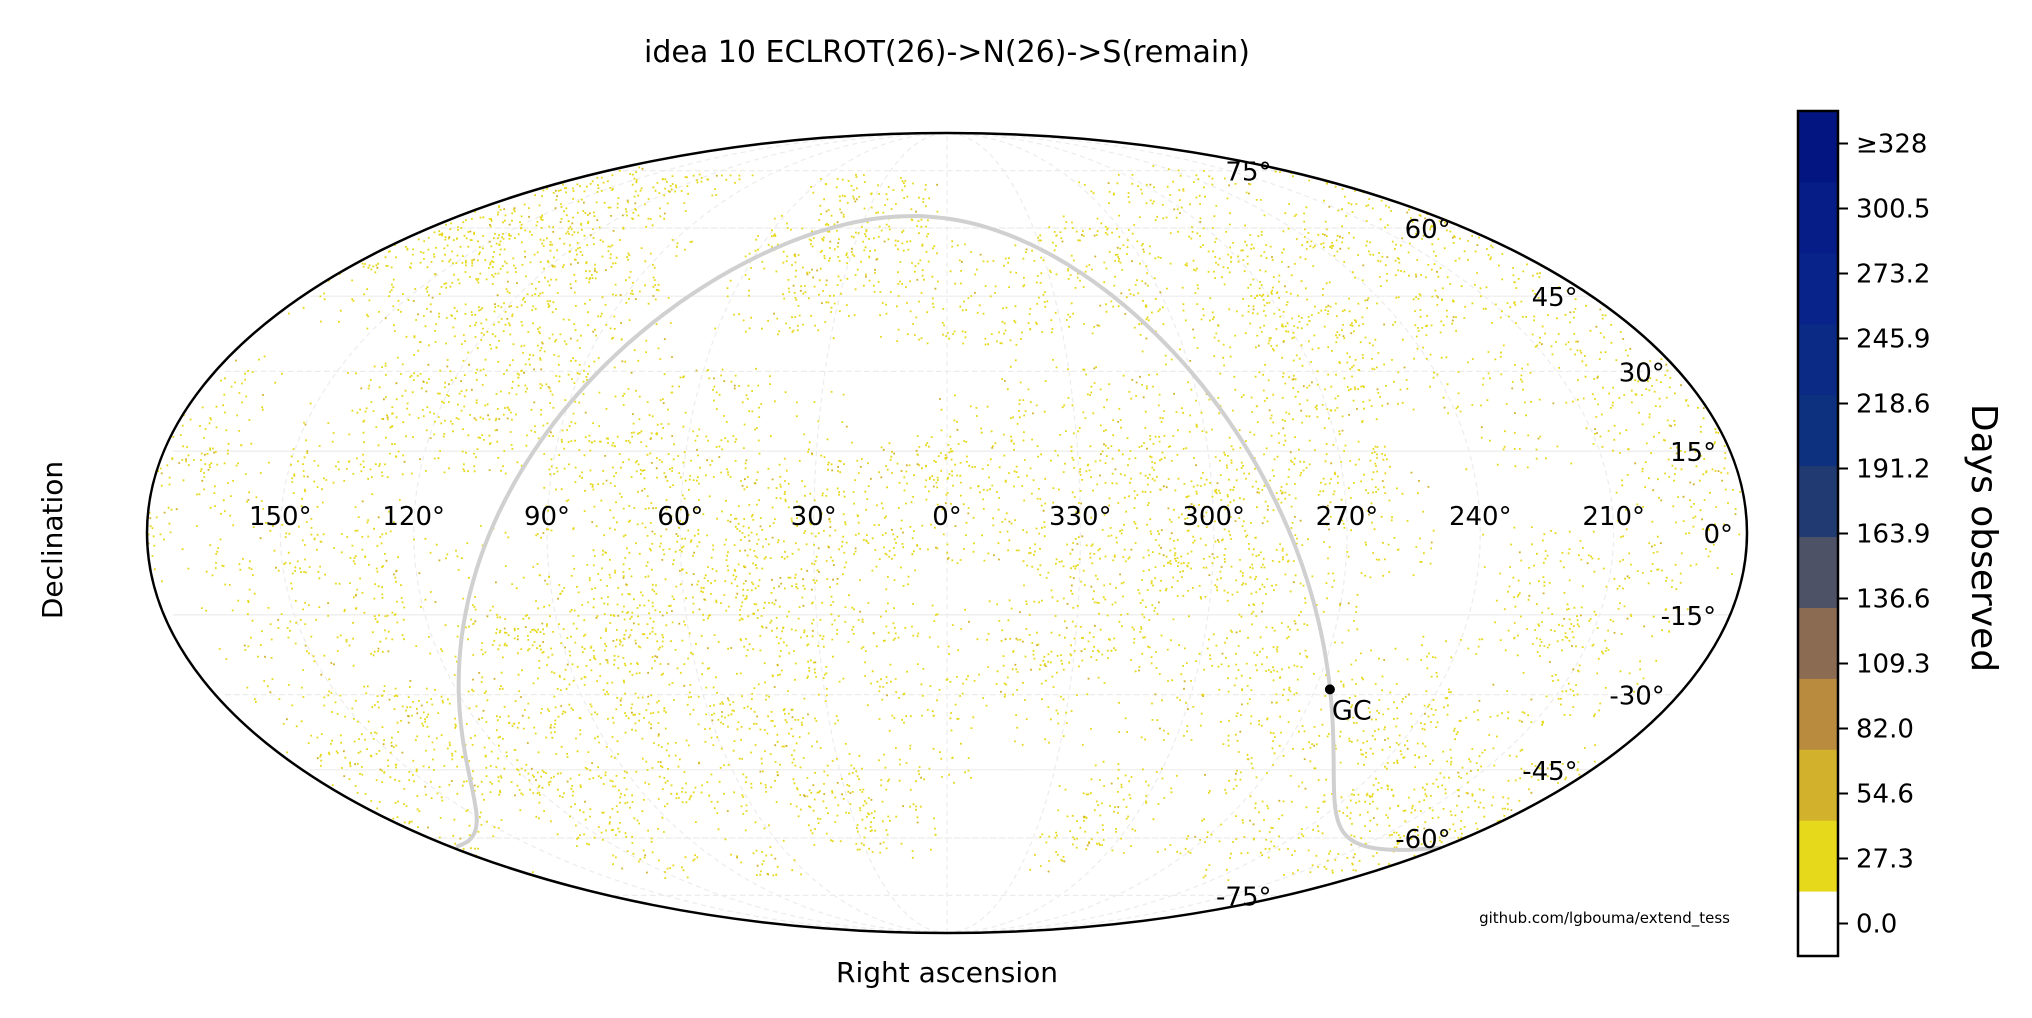 The width and height of the screenshot is (2032, 1018). What do you see at coordinates (947, 972) in the screenshot?
I see `x-axis-label: Right ascension` at bounding box center [947, 972].